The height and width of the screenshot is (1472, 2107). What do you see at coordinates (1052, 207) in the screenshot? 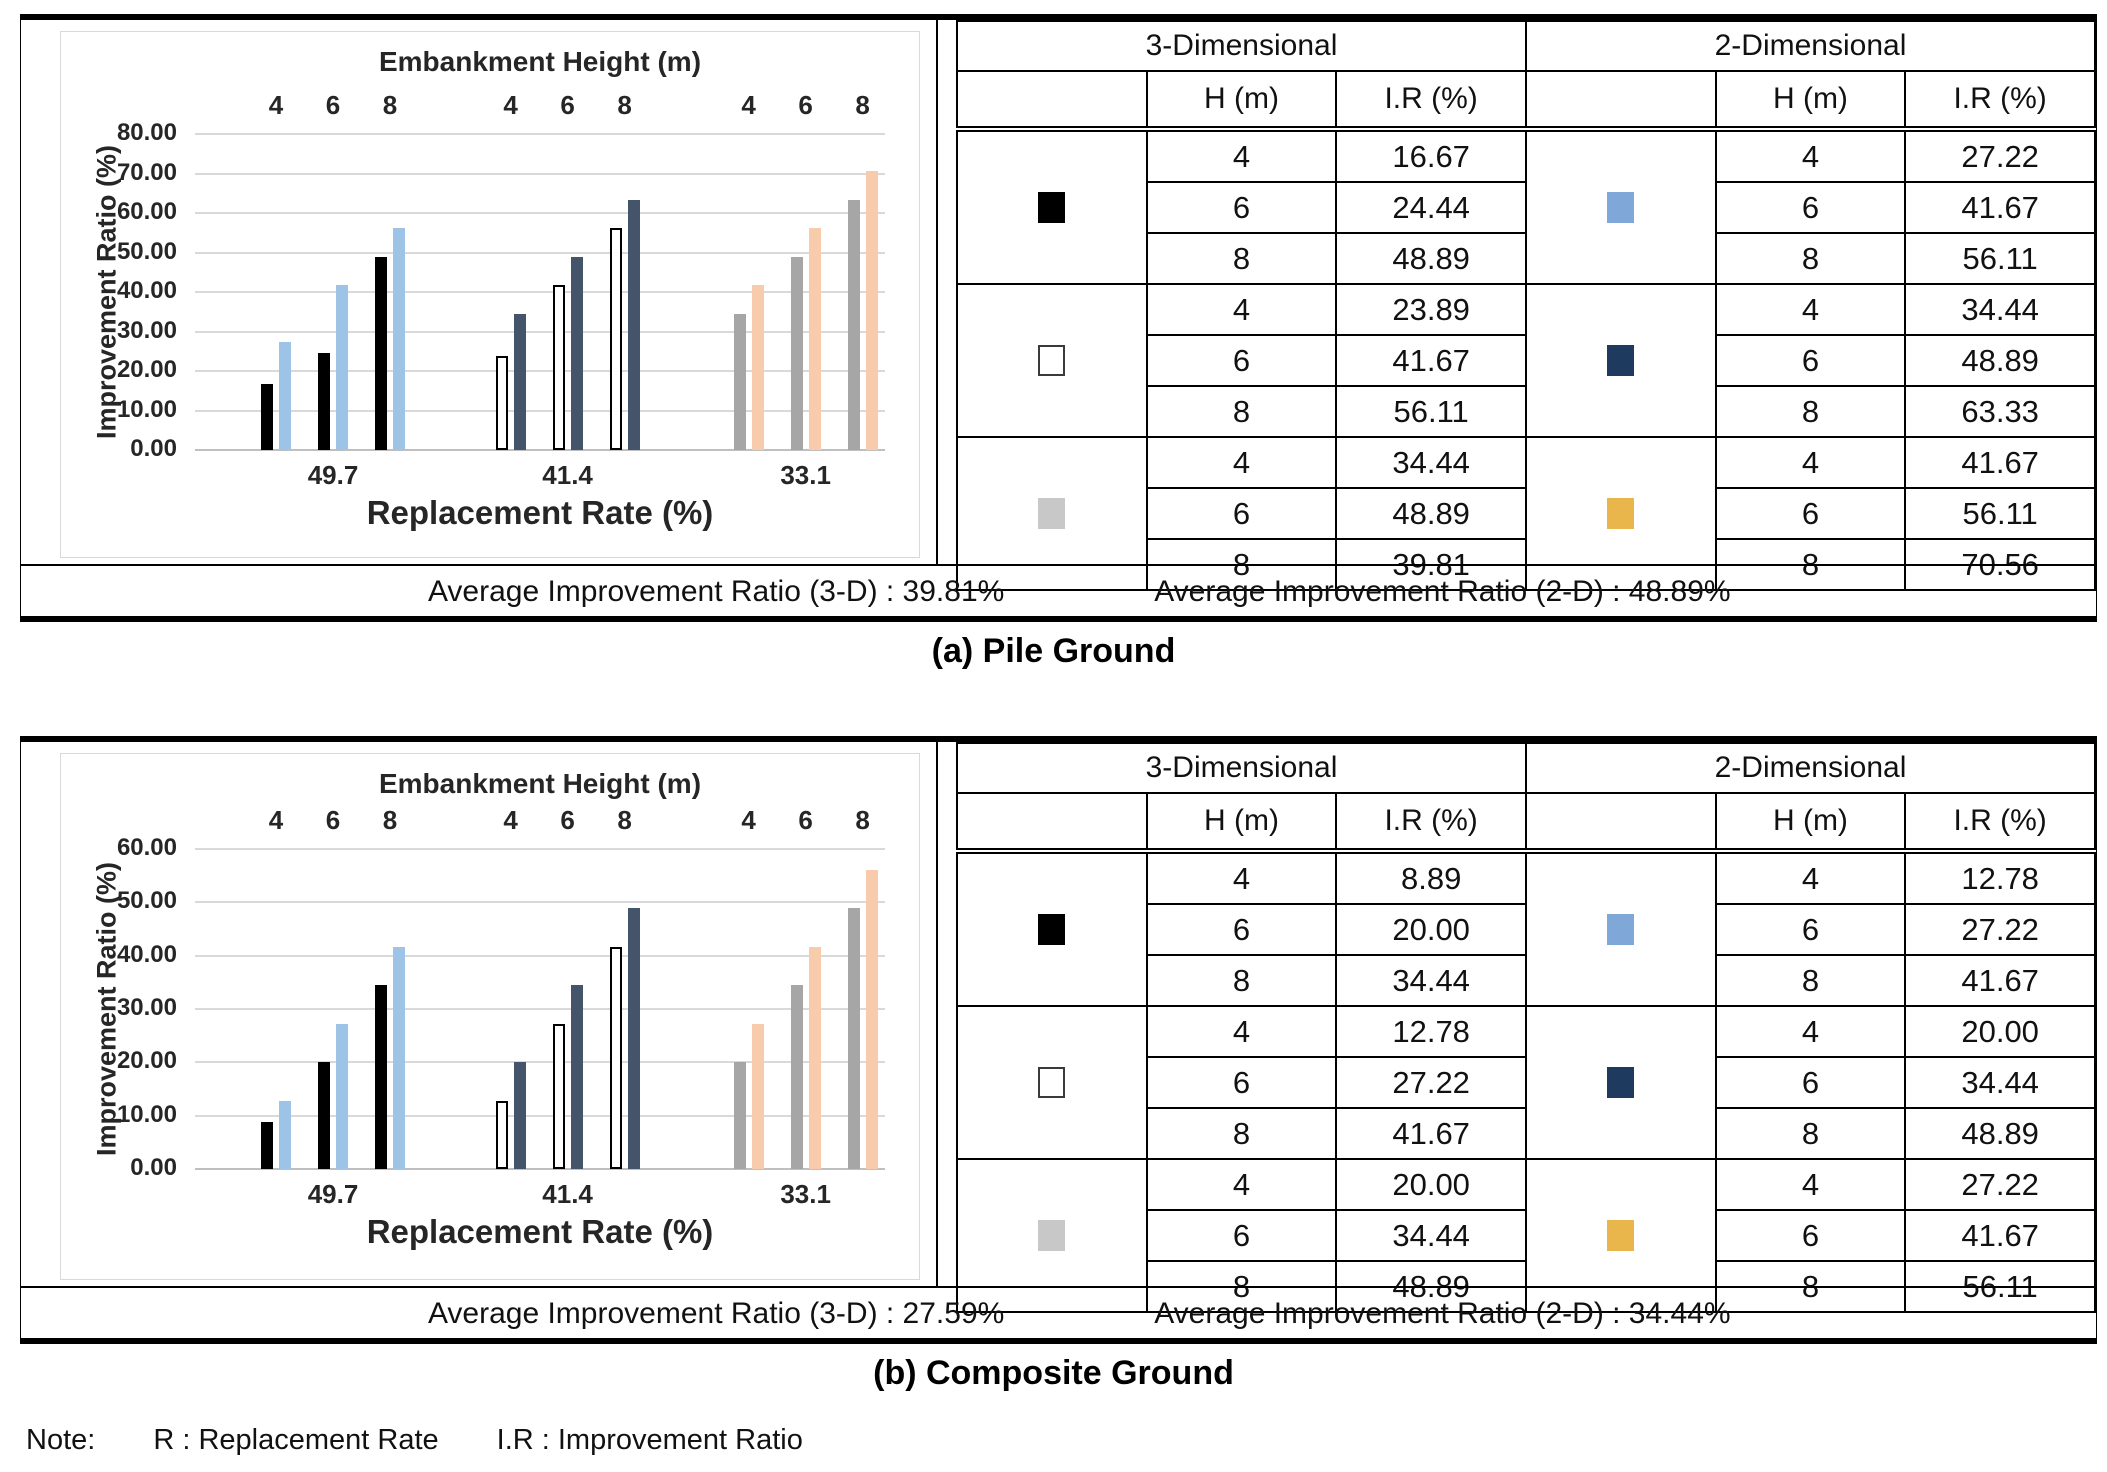
I see `black-legend-swatch-icon` at bounding box center [1052, 207].